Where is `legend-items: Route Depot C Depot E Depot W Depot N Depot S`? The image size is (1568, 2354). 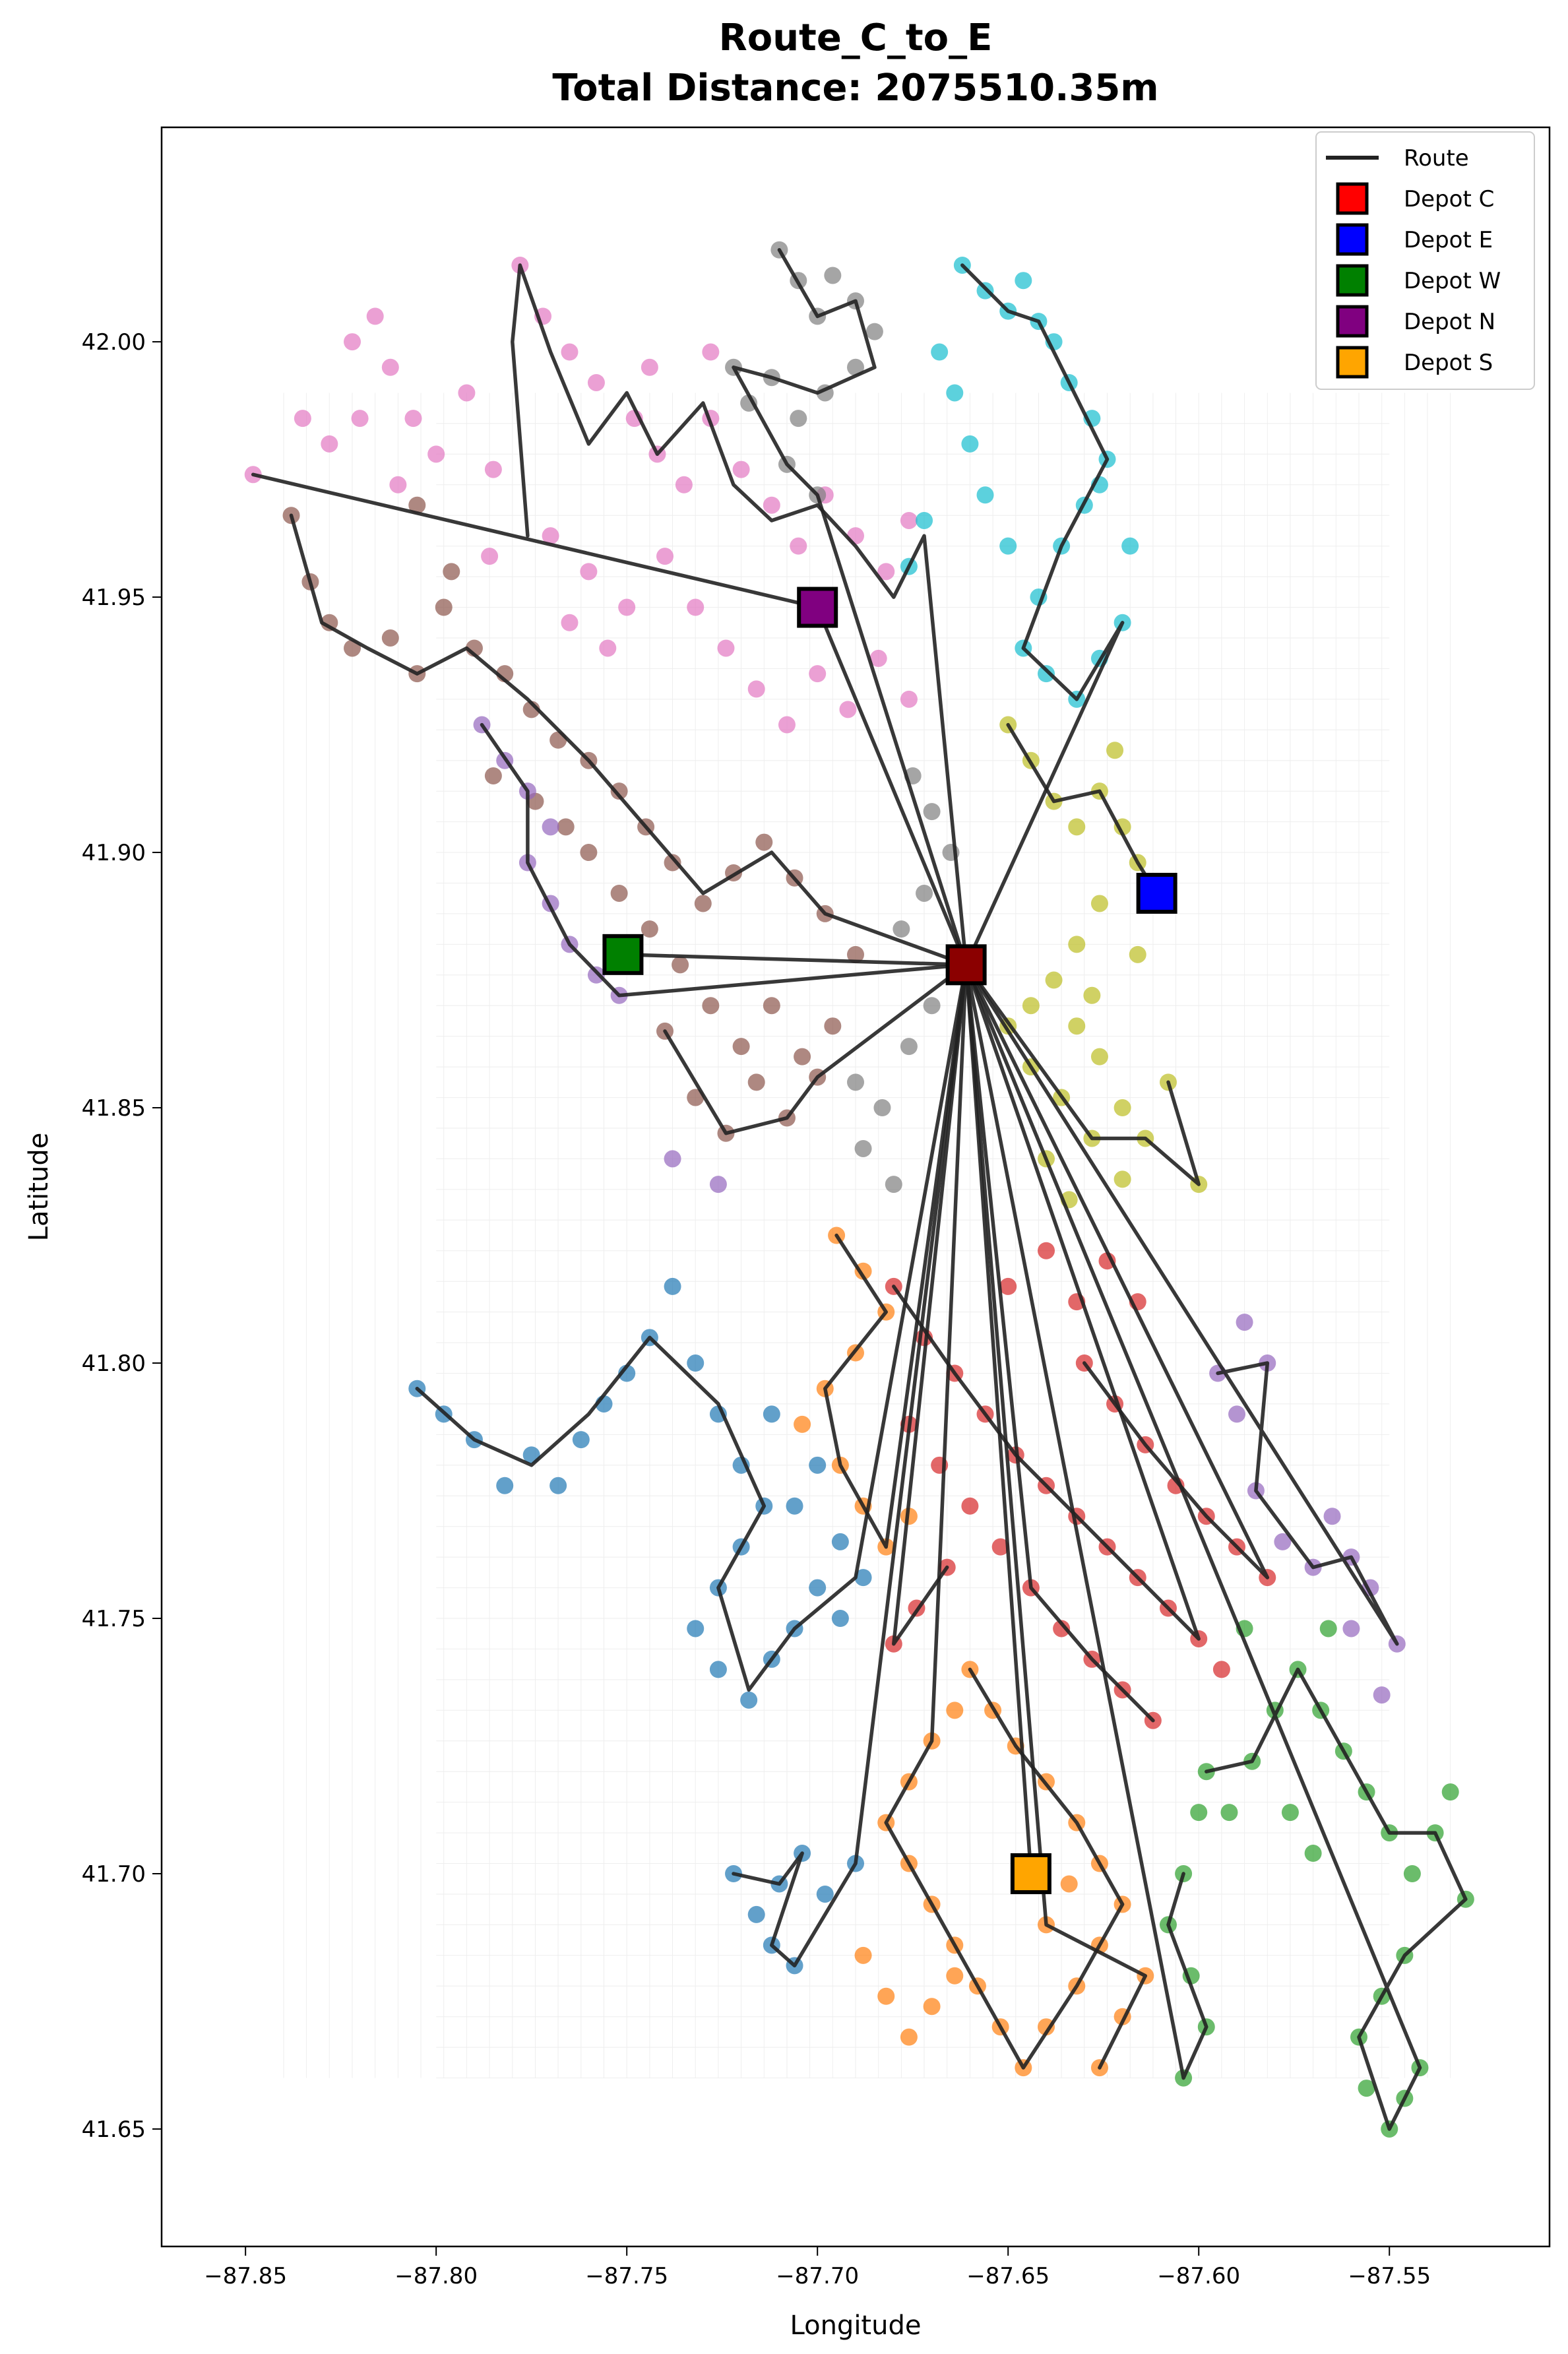
legend-items: Route Depot C Depot E Depot W Depot N Depot S is located at coordinates (1413, 262).